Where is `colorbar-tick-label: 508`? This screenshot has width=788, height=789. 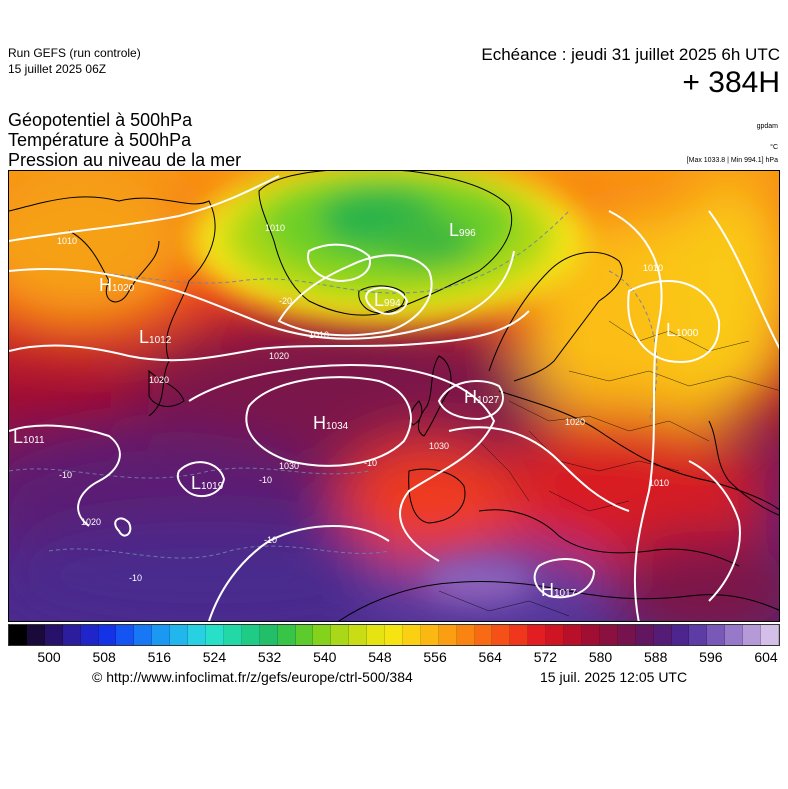
colorbar-tick-label: 508 is located at coordinates (104, 657).